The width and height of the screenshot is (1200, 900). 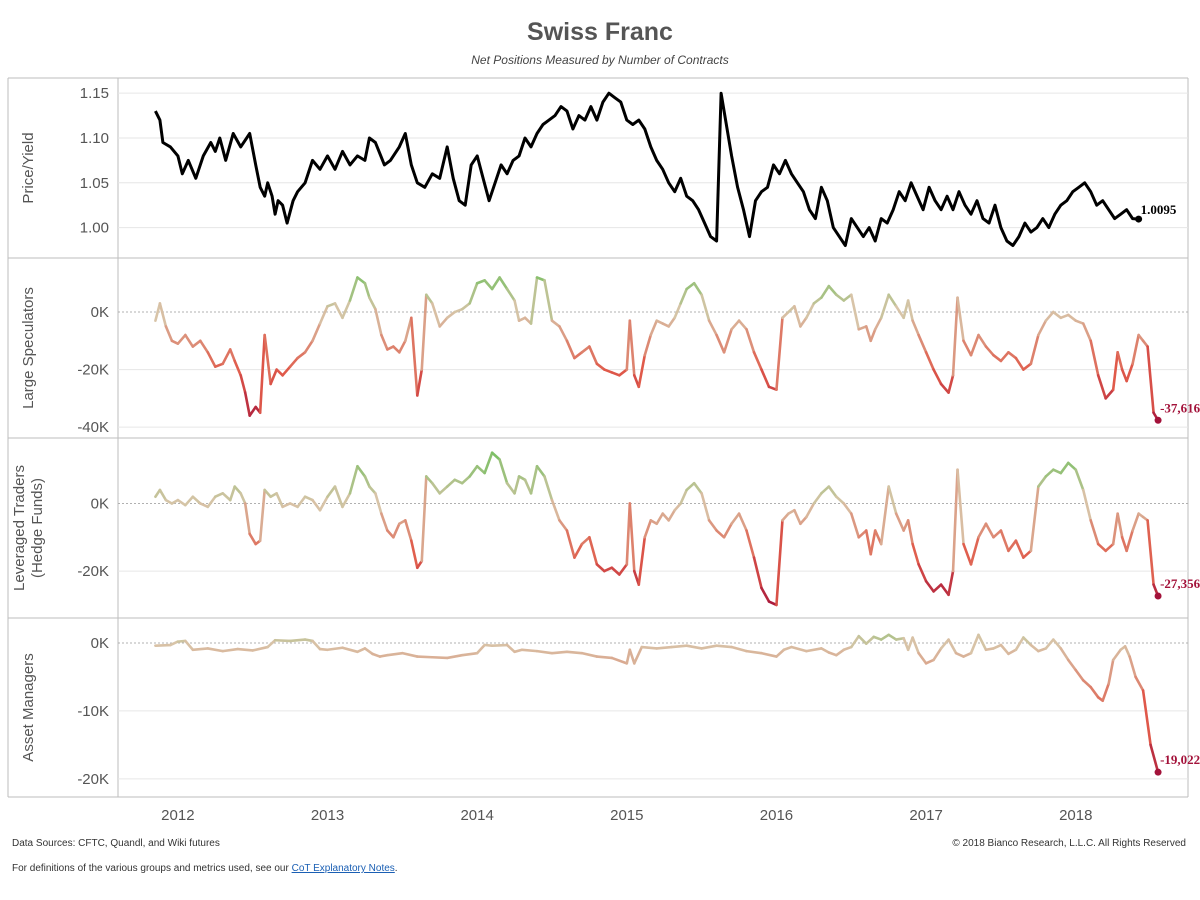 What do you see at coordinates (626, 815) in the screenshot?
I see `x-tick-label: 2015` at bounding box center [626, 815].